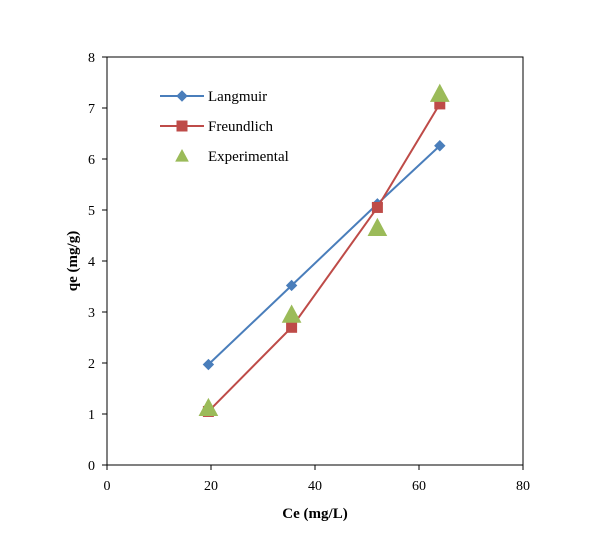 The width and height of the screenshot is (599, 551). I want to click on y-tick-label: 4, so click(91, 262).